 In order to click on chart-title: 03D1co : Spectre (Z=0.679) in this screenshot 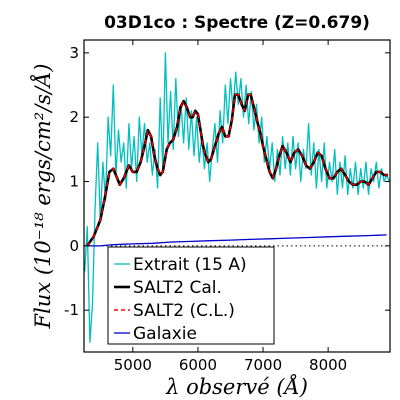, I will do `click(237, 23)`.